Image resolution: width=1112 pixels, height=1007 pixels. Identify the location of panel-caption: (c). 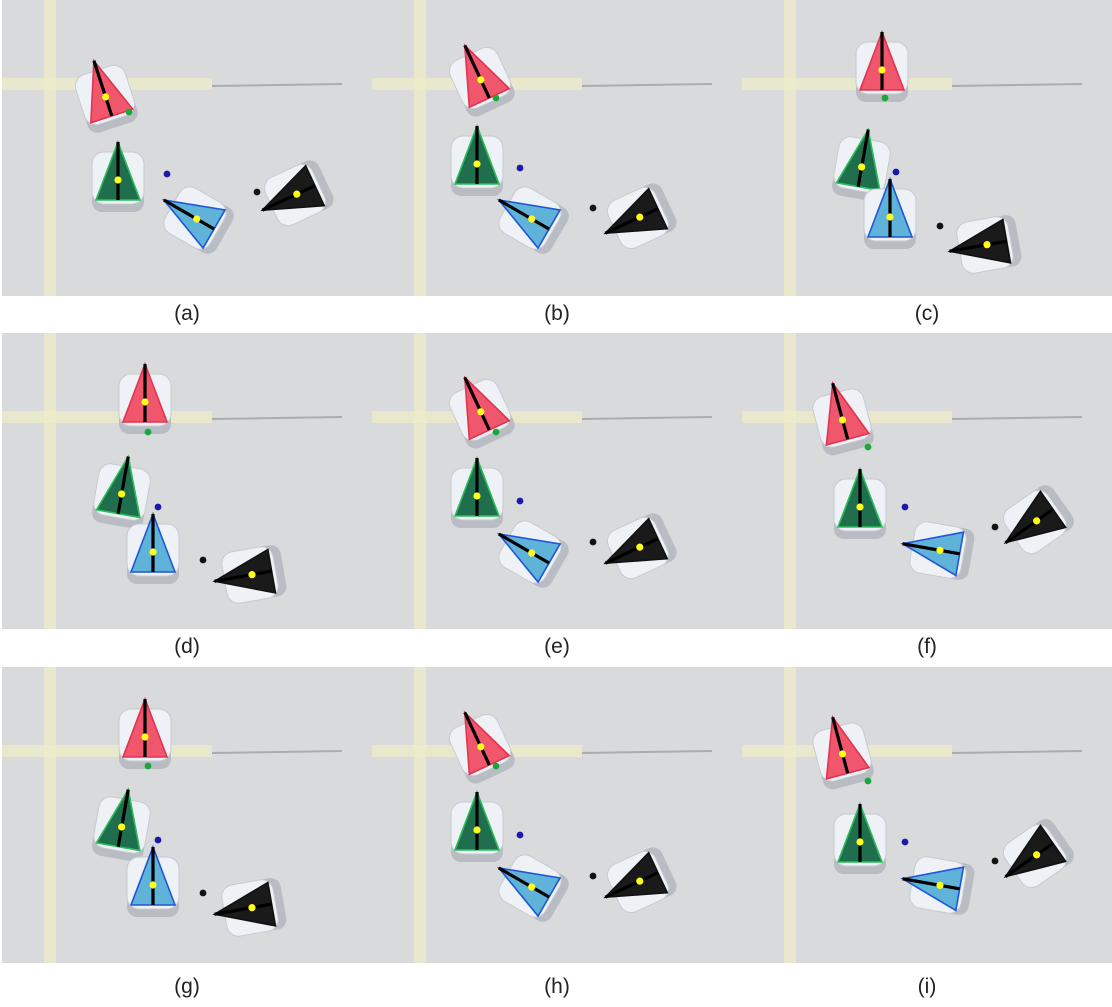
(927, 313).